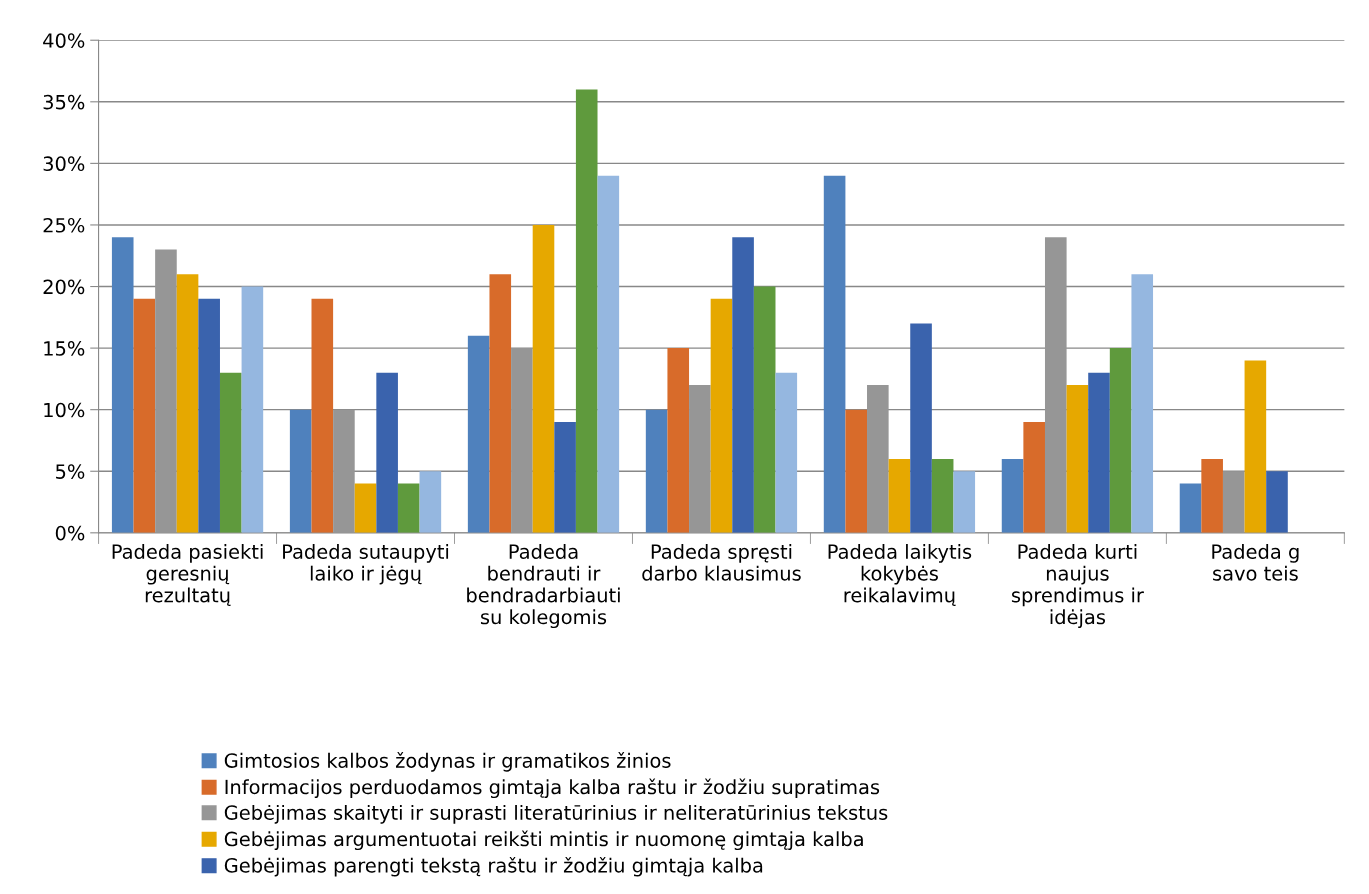 The width and height of the screenshot is (1369, 894). What do you see at coordinates (70, 471) in the screenshot?
I see `y-tick-label: 5%` at bounding box center [70, 471].